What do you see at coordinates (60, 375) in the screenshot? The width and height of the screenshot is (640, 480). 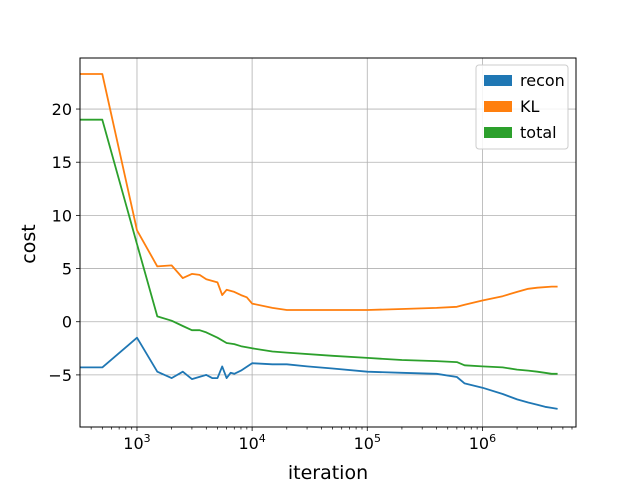 I see `y-tick-label: −5` at bounding box center [60, 375].